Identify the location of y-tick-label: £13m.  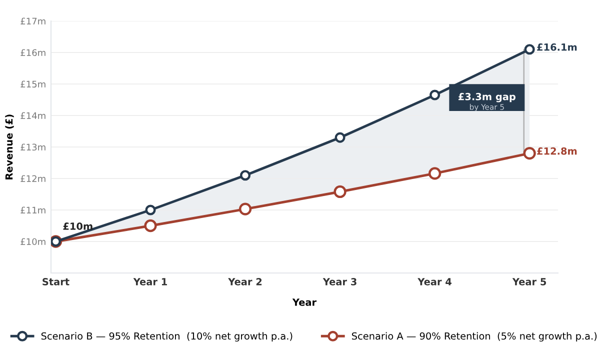
(33, 147).